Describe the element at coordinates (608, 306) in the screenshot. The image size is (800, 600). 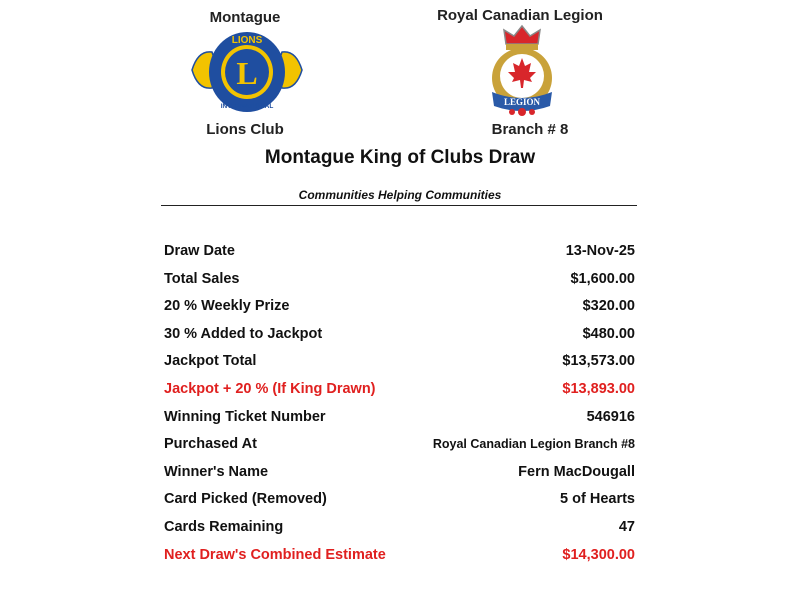
I see `row-value: $320.00` at that location.